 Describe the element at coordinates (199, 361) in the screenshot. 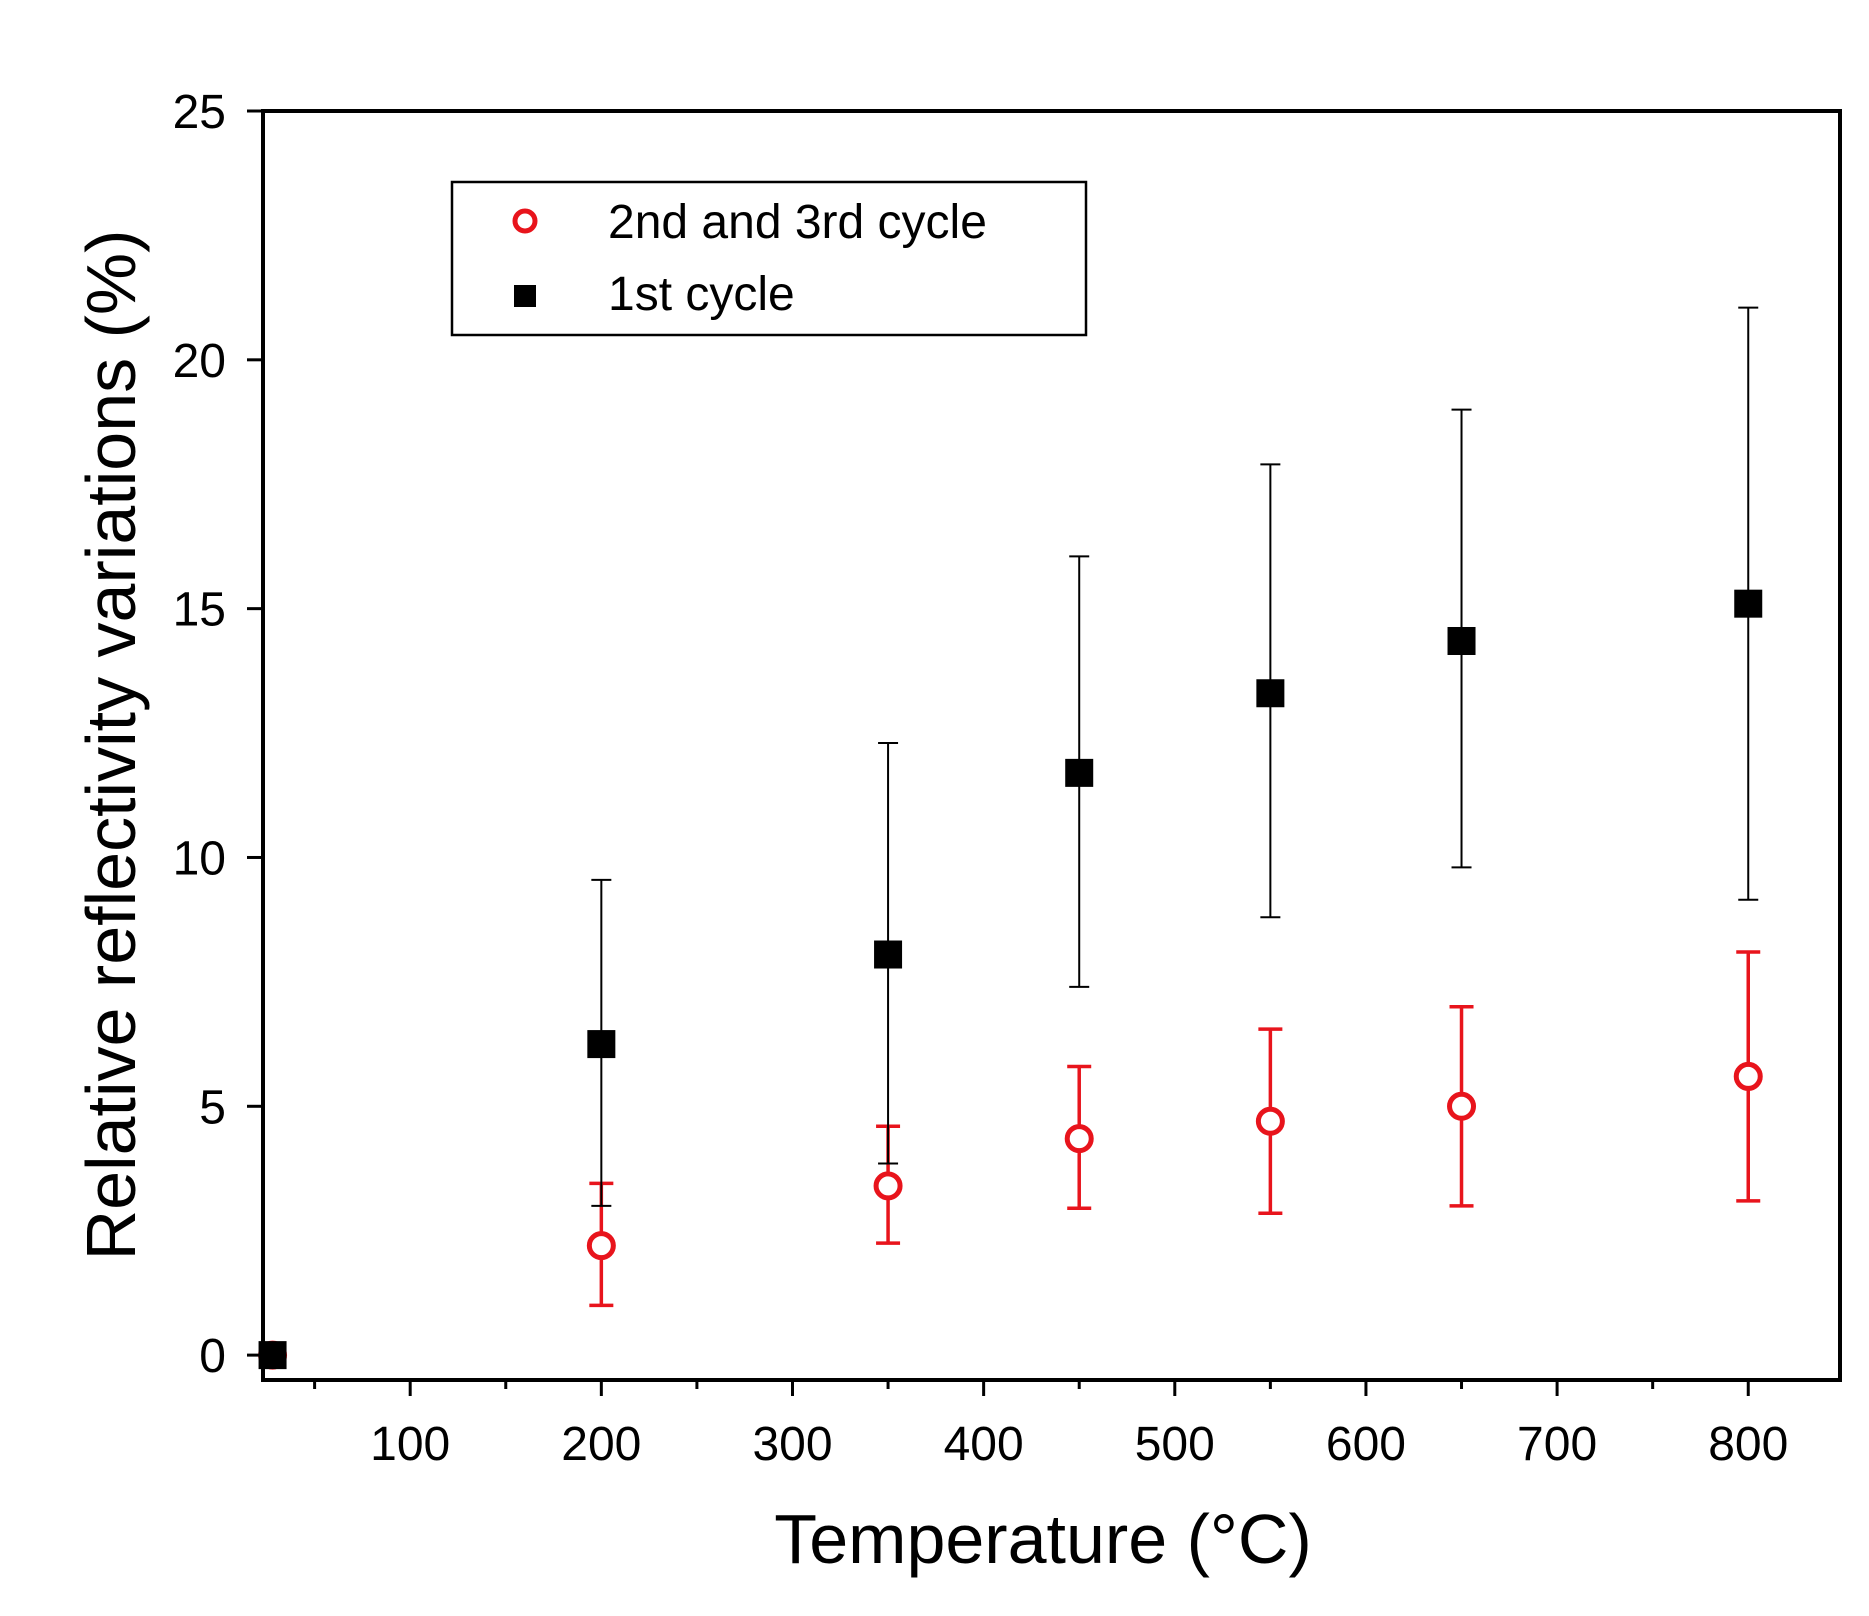

I see `y-tick-label: 20` at that location.